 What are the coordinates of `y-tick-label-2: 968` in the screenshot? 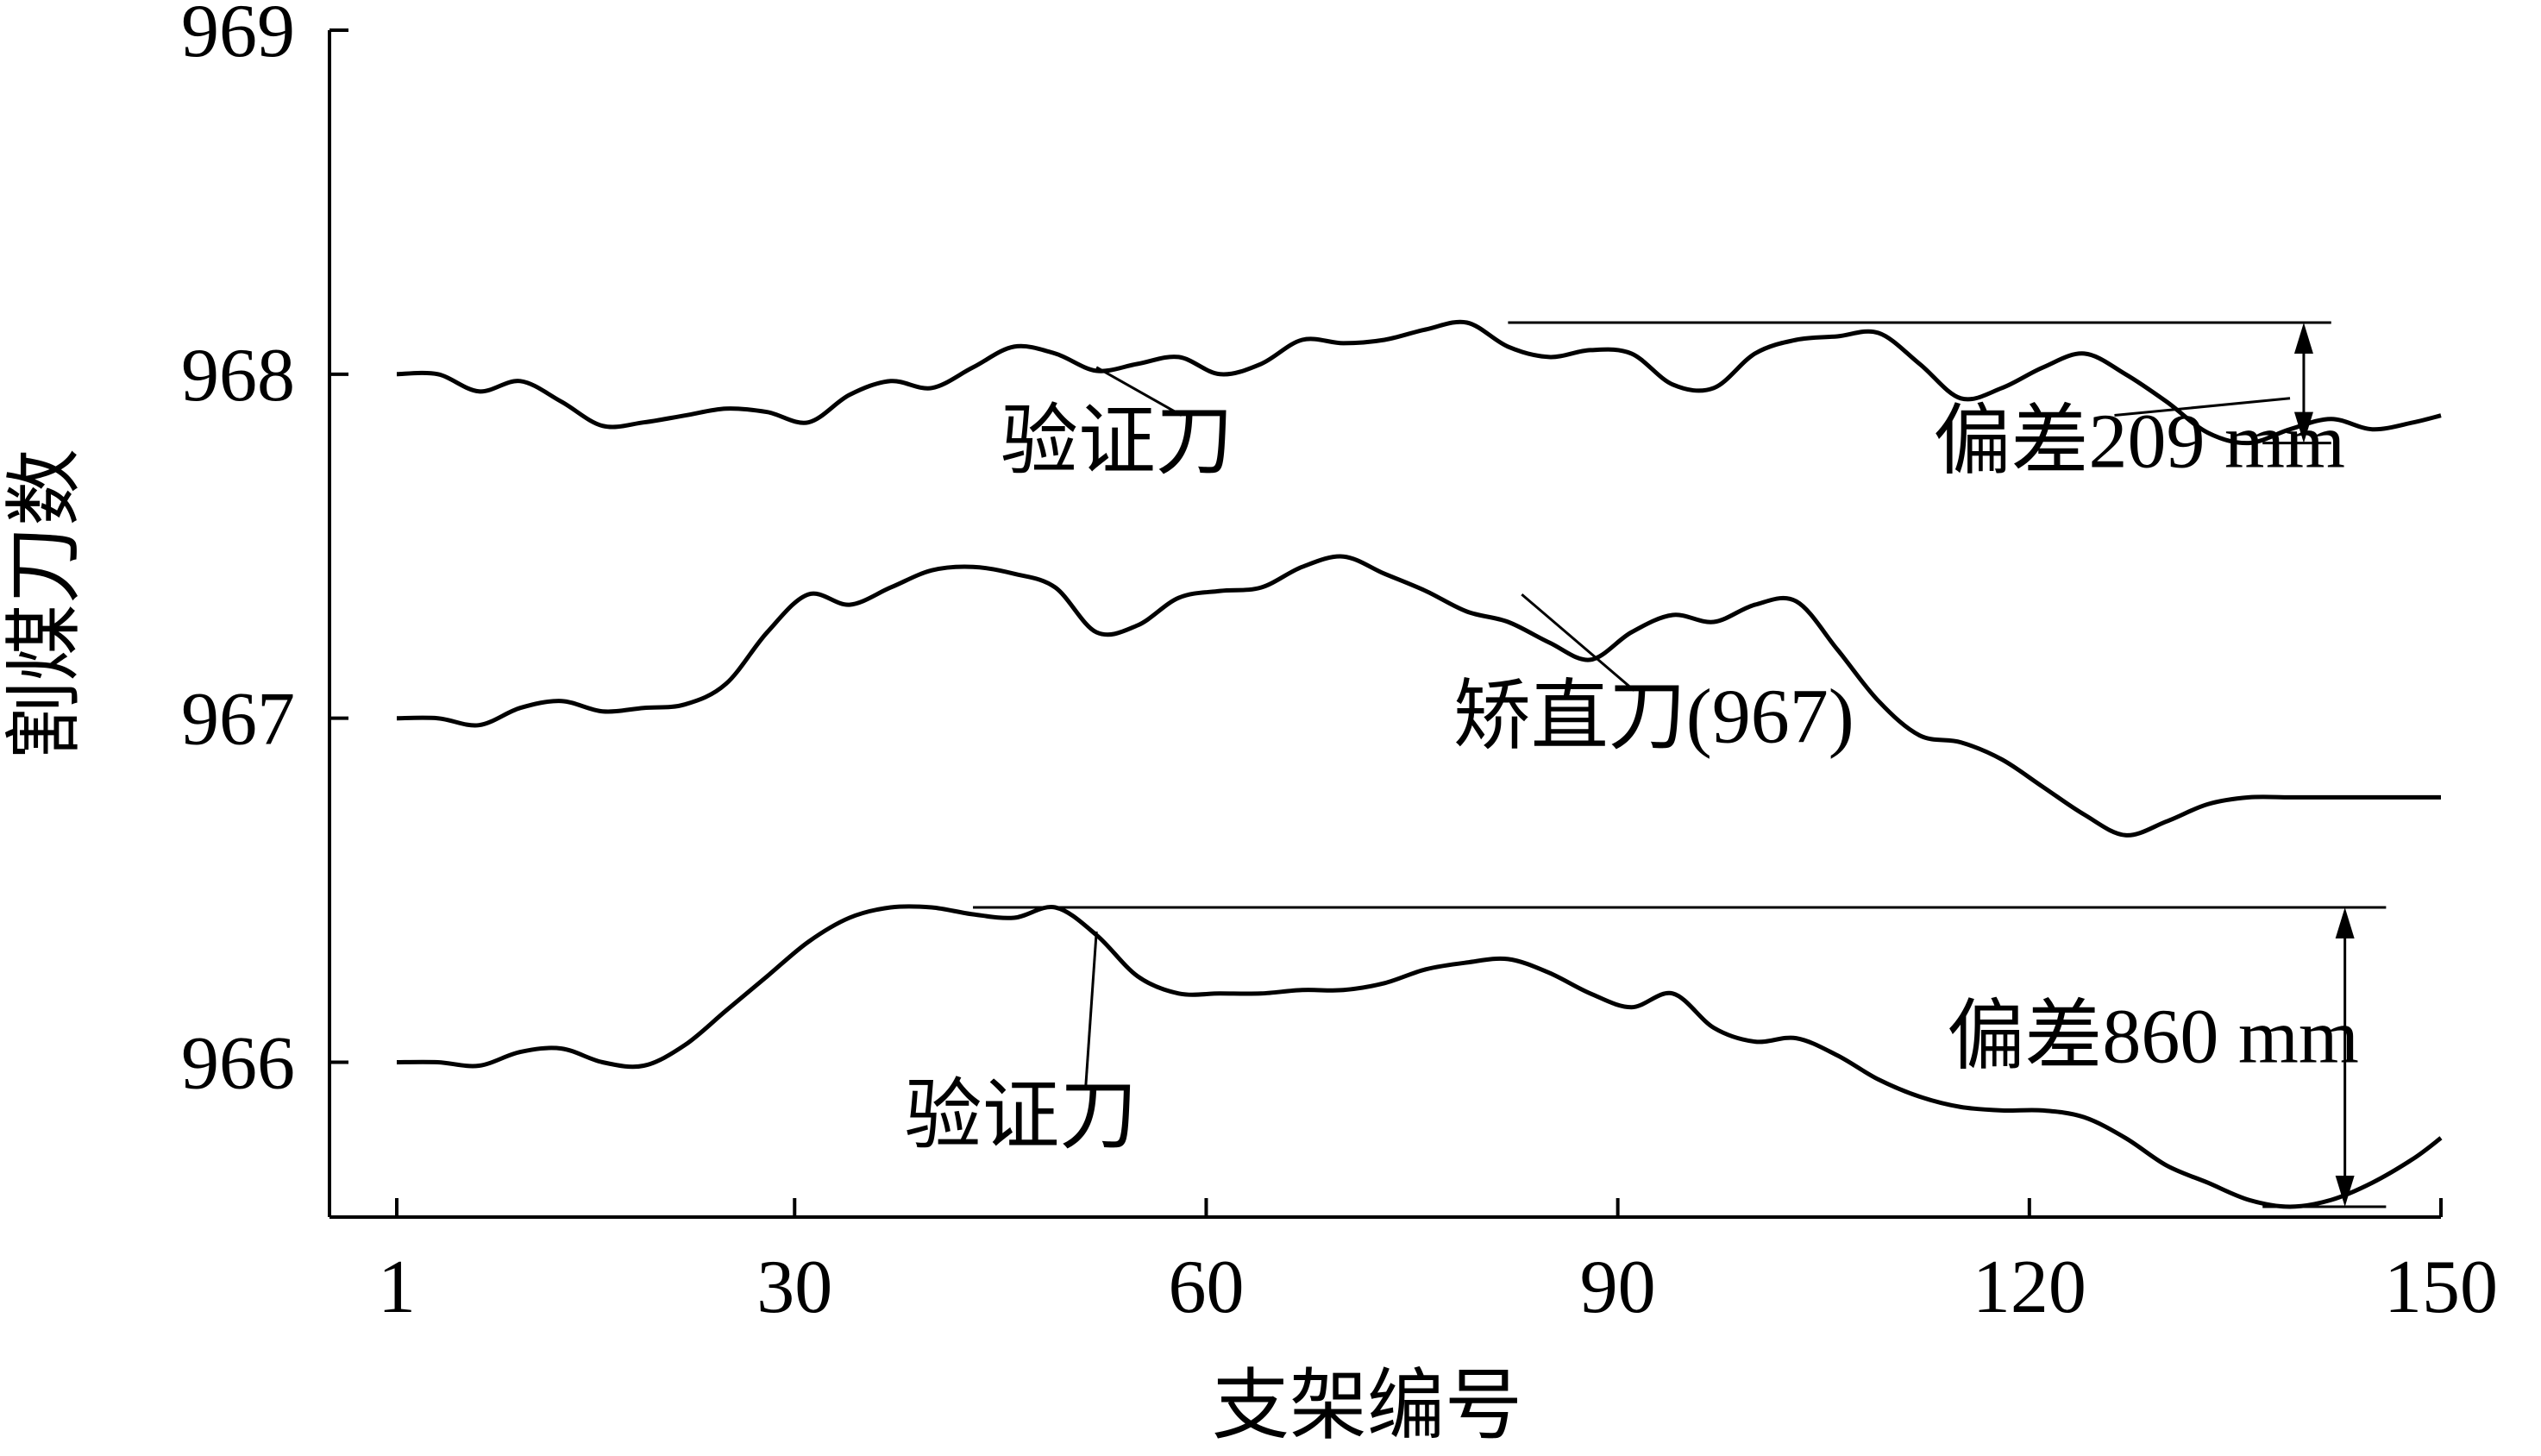 It's located at (238, 376).